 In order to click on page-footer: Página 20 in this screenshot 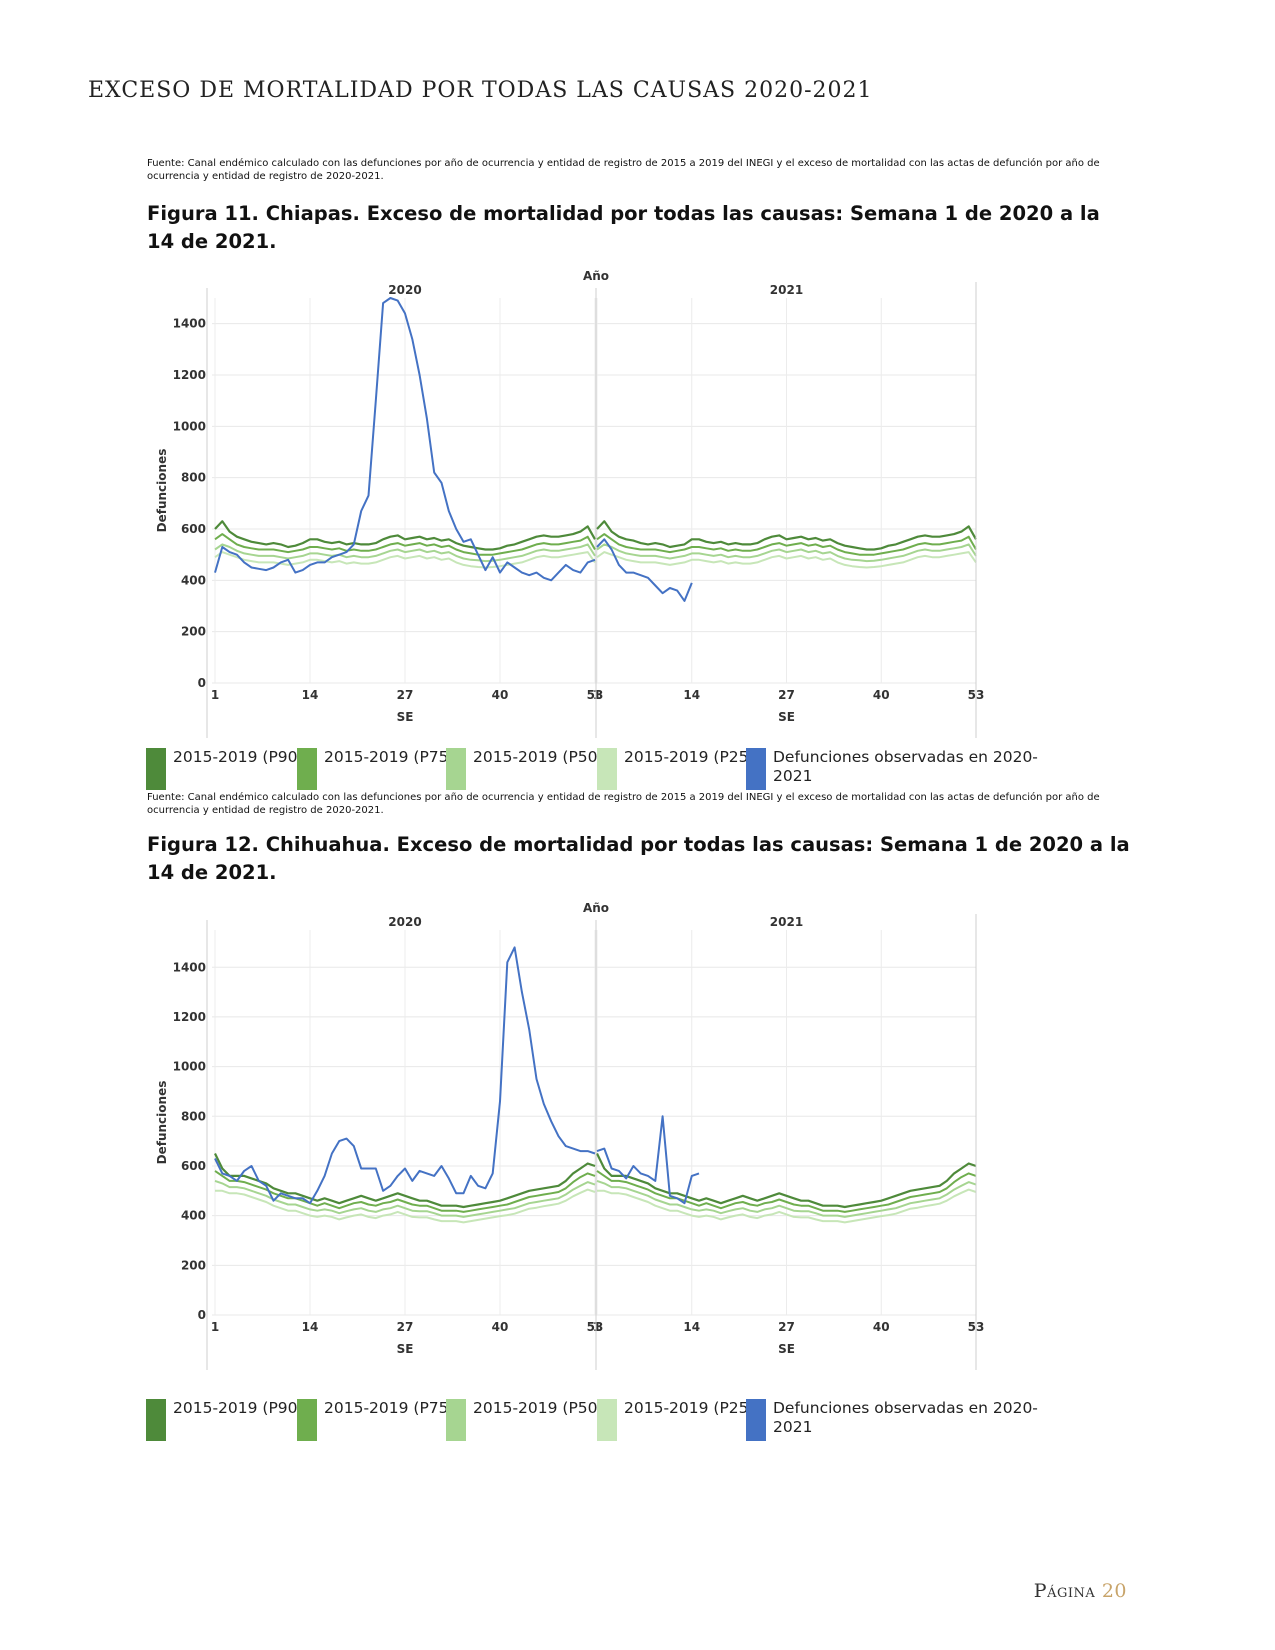, I will do `click(1080, 1591)`.